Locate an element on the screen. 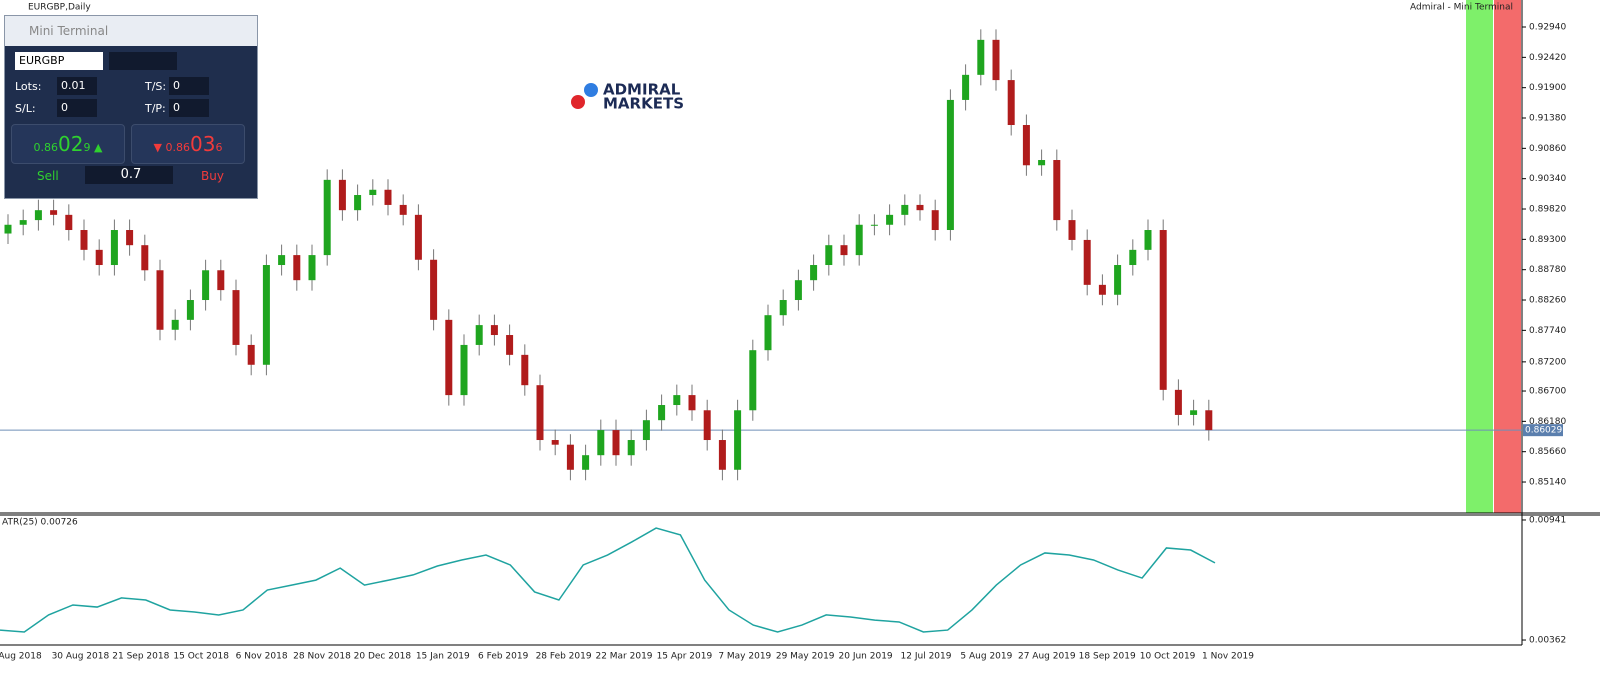 Image resolution: width=1600 pixels, height=679 pixels. buy-price: ▼ 0.86036 is located at coordinates (188, 144).